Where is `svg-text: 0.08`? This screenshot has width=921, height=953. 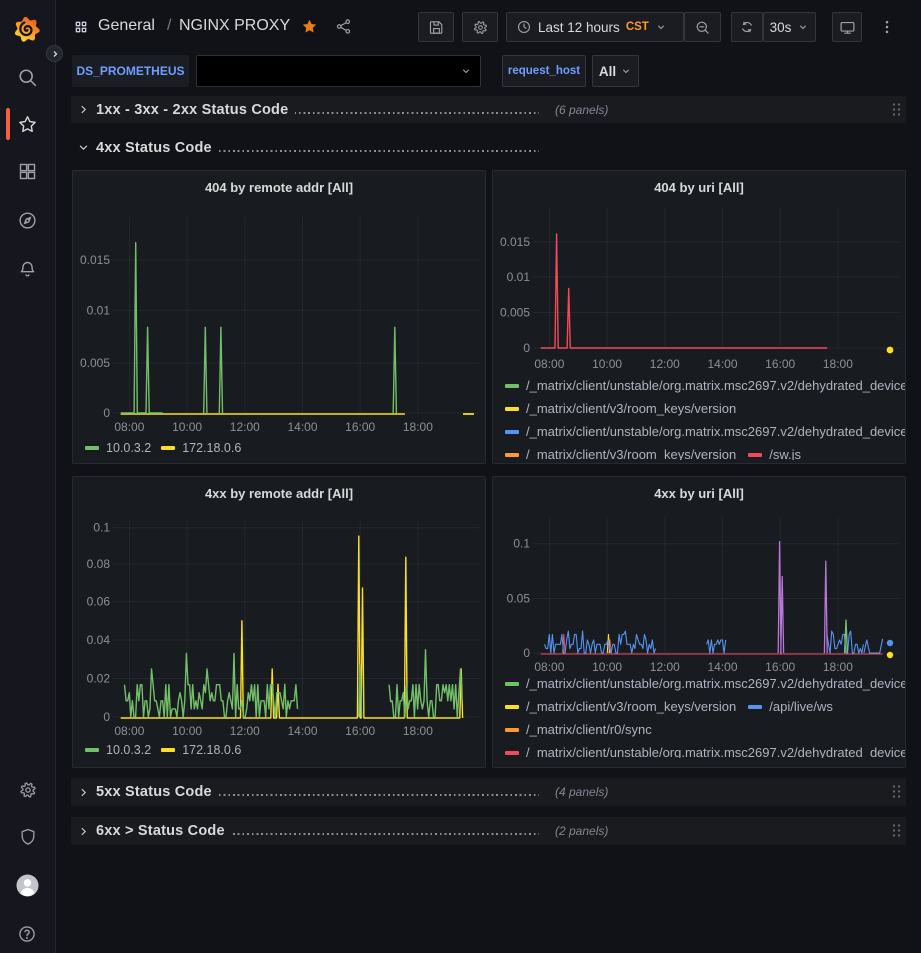 svg-text: 0.08 is located at coordinates (99, 564).